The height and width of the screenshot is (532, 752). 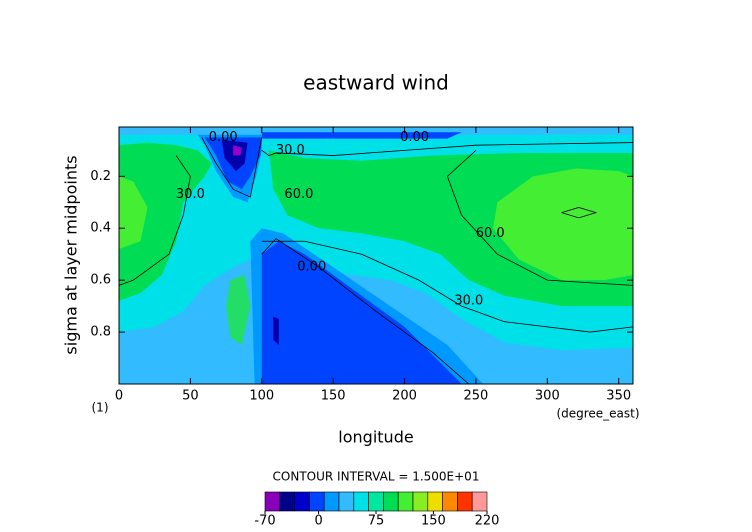 What do you see at coordinates (375, 437) in the screenshot?
I see `x-axis-label: longitude` at bounding box center [375, 437].